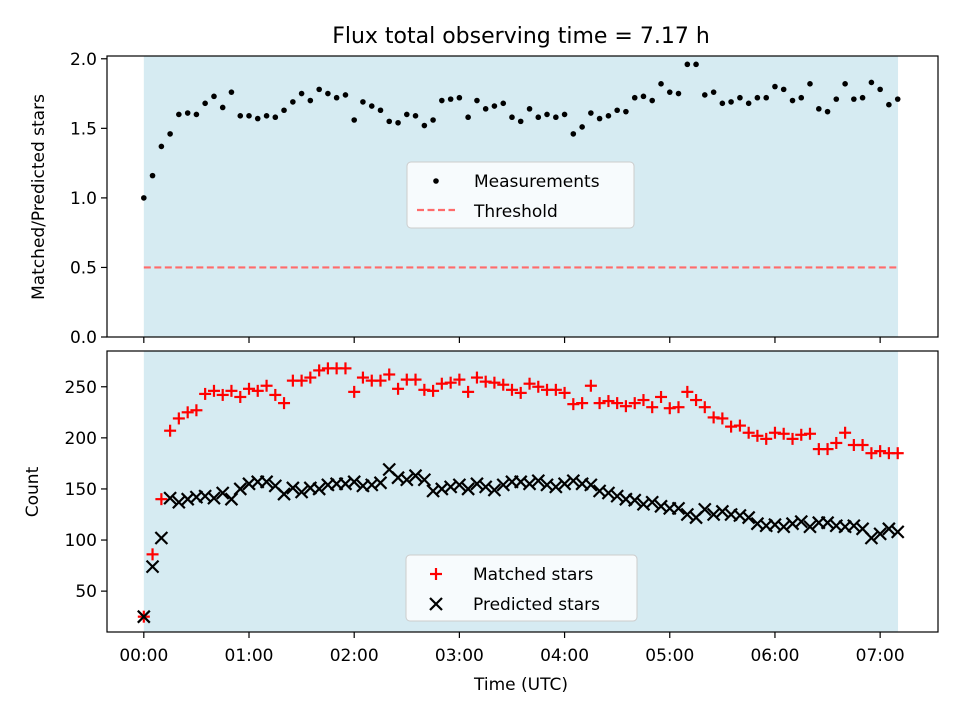  What do you see at coordinates (83, 199) in the screenshot?
I see `ytick-label-top: 1.0` at bounding box center [83, 199].